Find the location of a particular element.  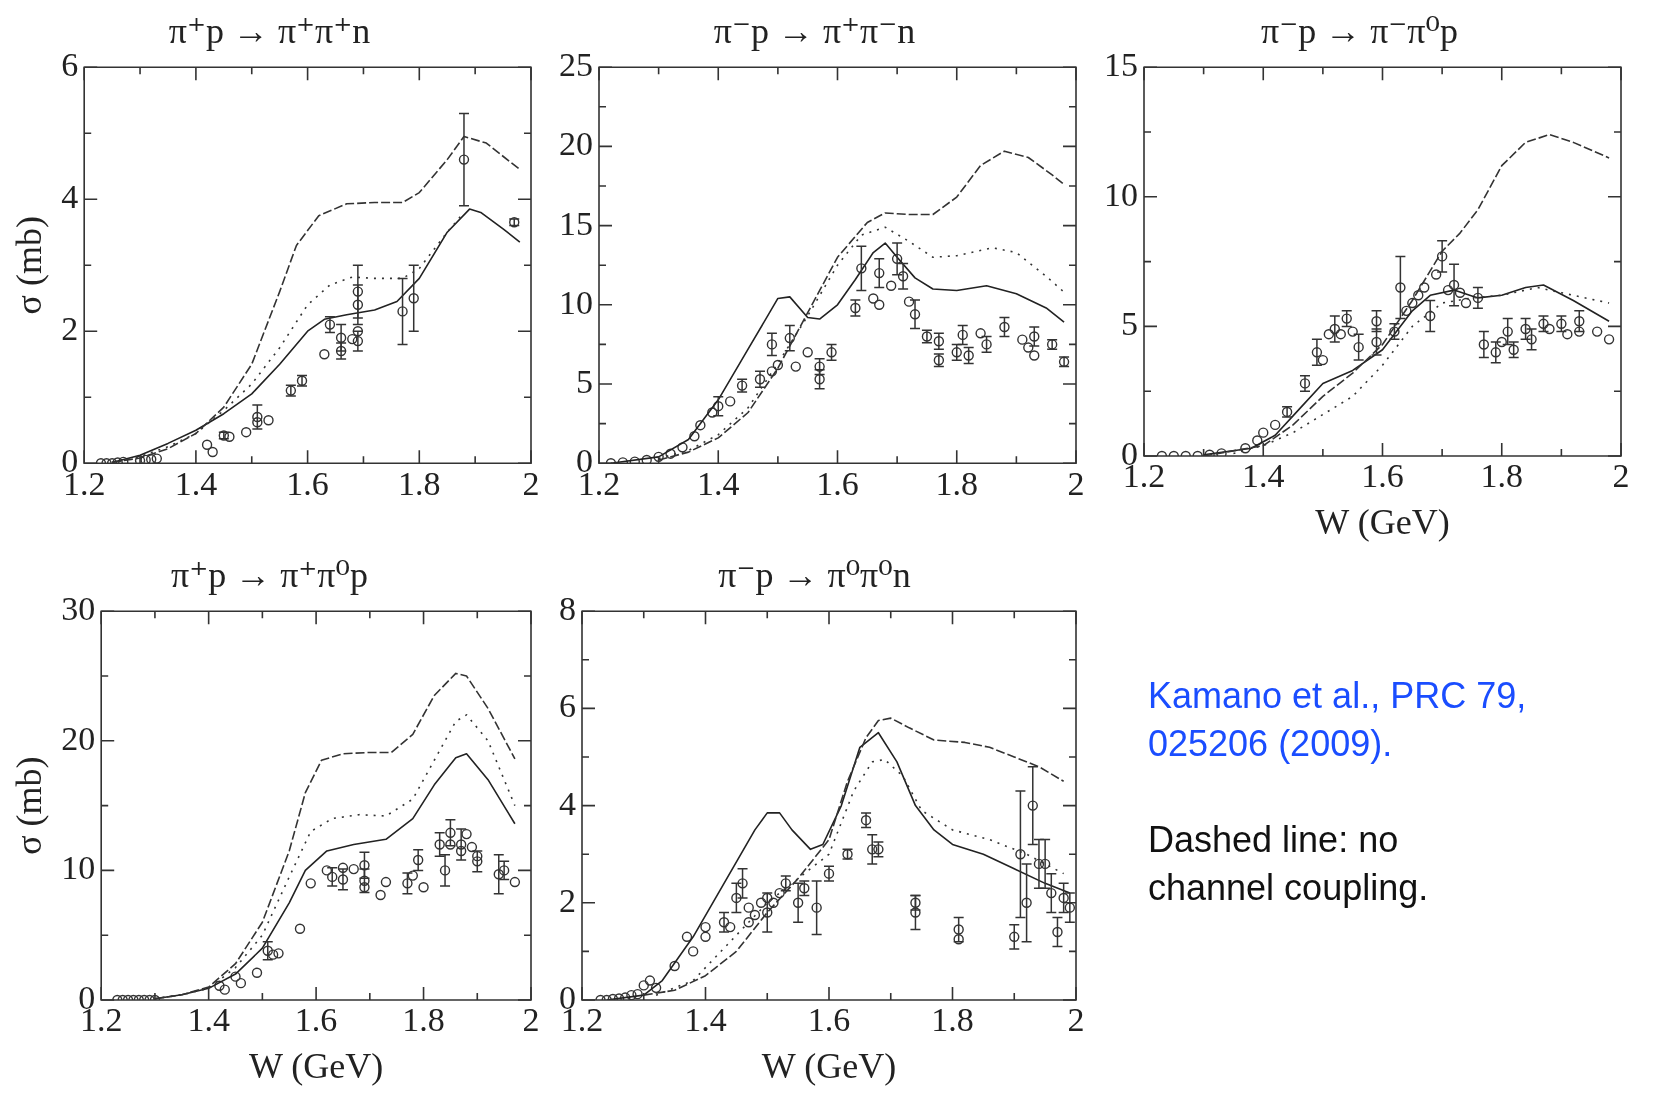

chart-title: π⁻p → π⁰π⁰n is located at coordinates (814, 575).